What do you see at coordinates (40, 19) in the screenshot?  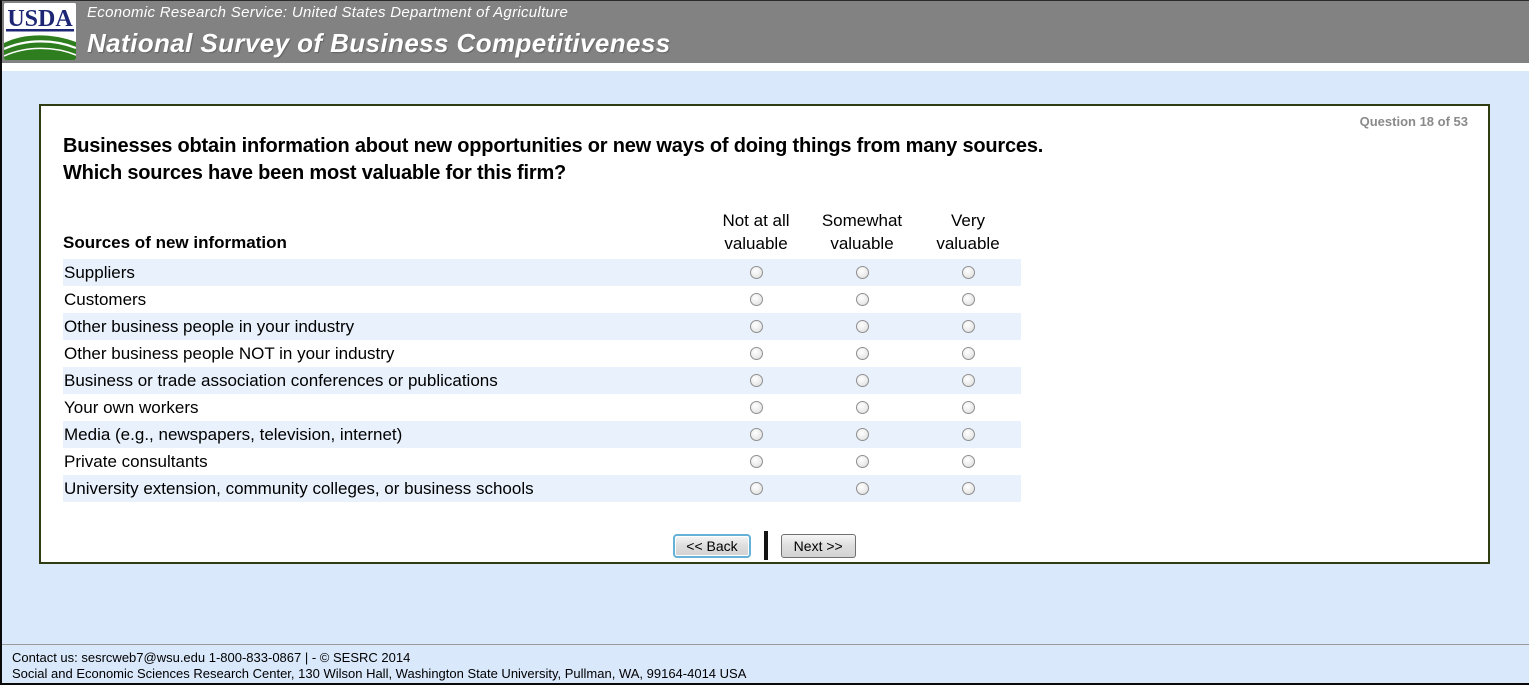 I see `usda-logo-text: USDA` at bounding box center [40, 19].